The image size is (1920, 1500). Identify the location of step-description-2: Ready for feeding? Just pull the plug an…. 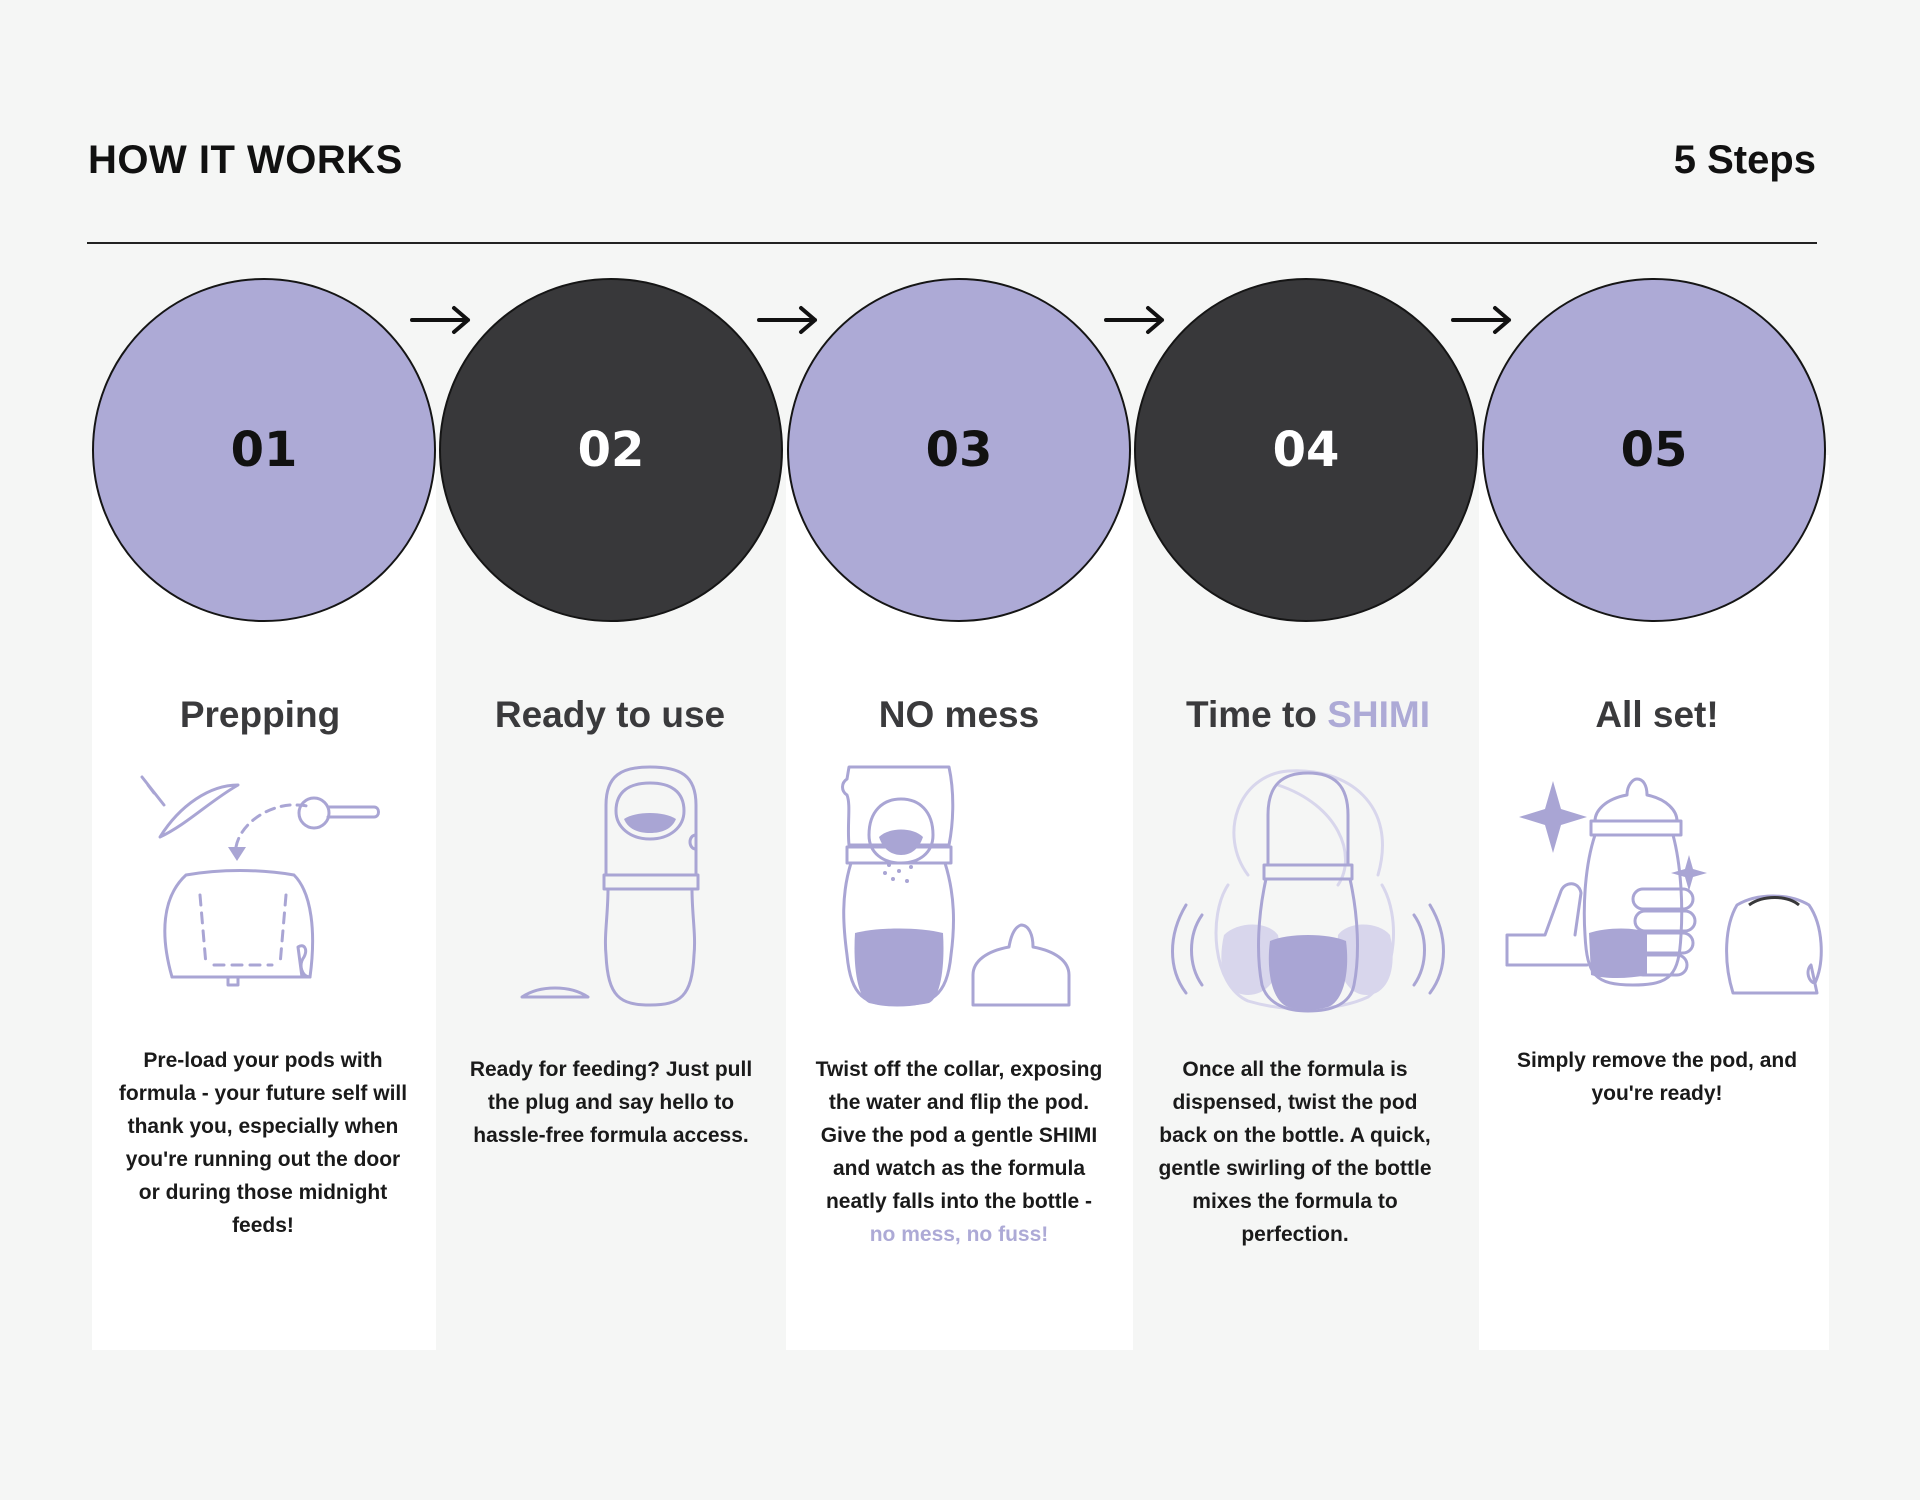
(611, 1102).